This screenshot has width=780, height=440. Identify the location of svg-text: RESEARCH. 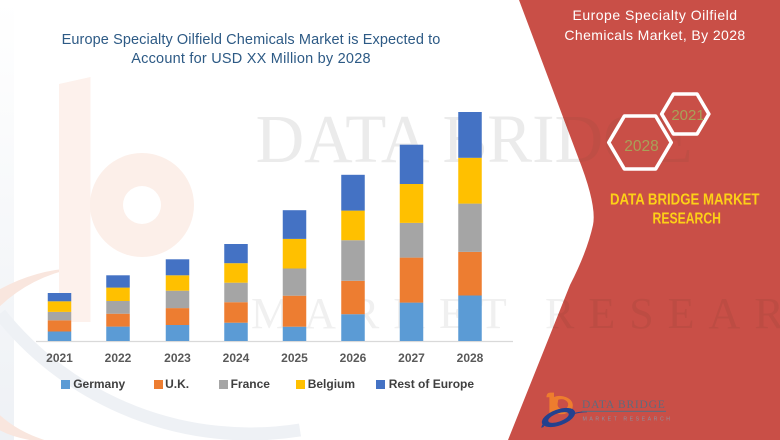
(687, 219).